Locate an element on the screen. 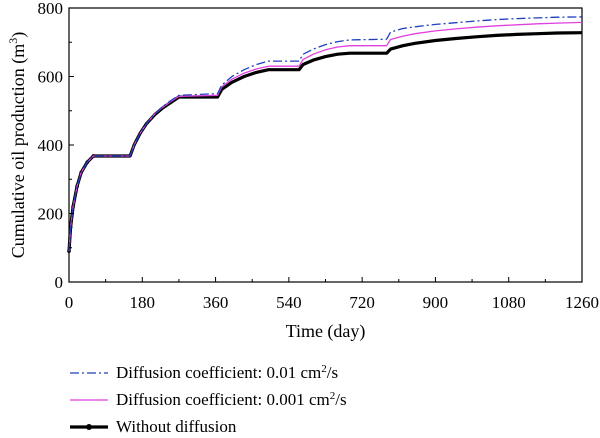  x-tick-label: 360 is located at coordinates (216, 302).